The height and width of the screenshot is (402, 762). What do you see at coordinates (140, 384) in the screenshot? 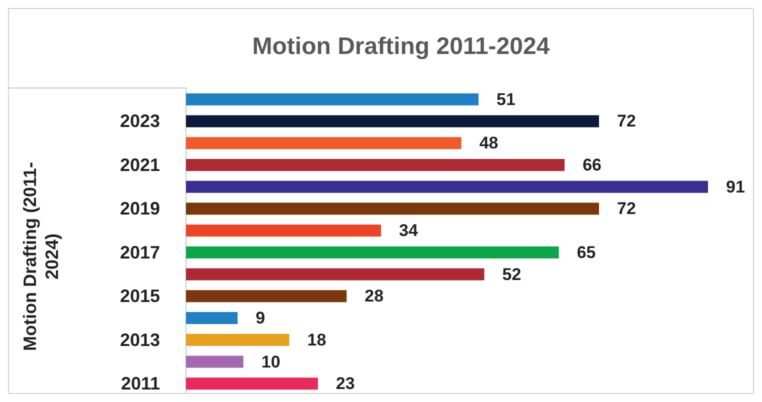
I see `y-tick-label: 2011` at bounding box center [140, 384].